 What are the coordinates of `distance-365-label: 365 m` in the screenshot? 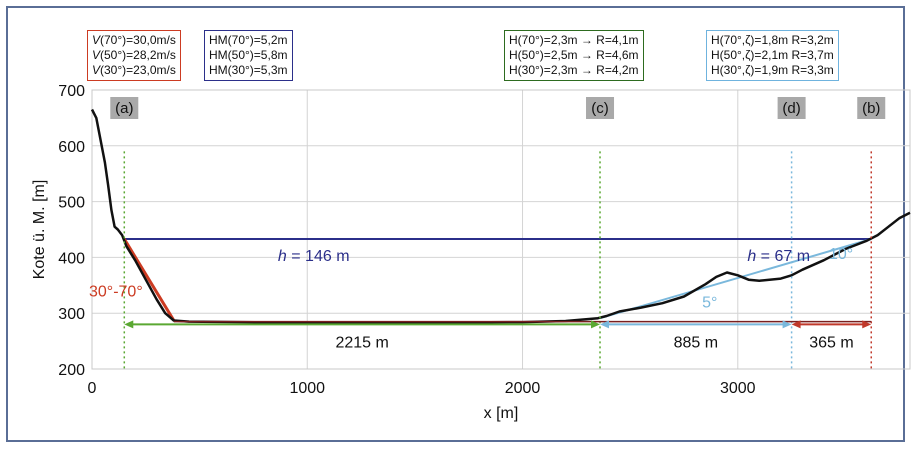 It's located at (831, 342).